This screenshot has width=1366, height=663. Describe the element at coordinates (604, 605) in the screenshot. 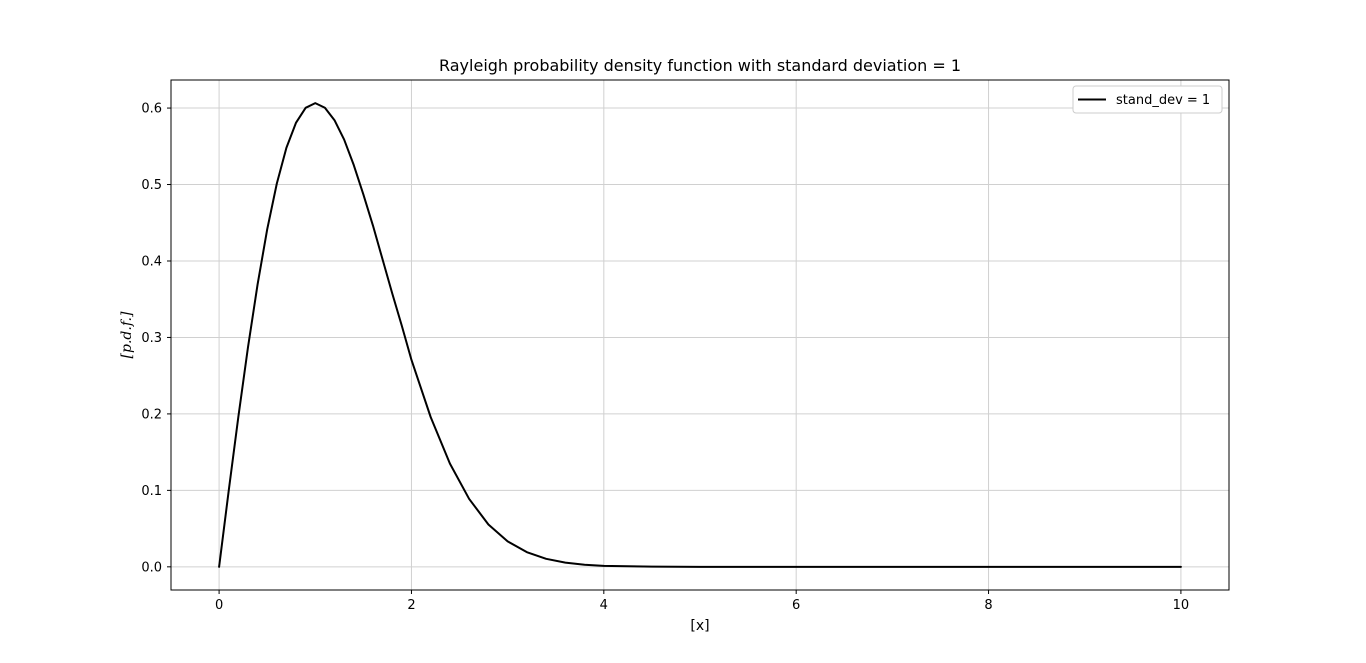

I see `x-tick-label: 4` at that location.